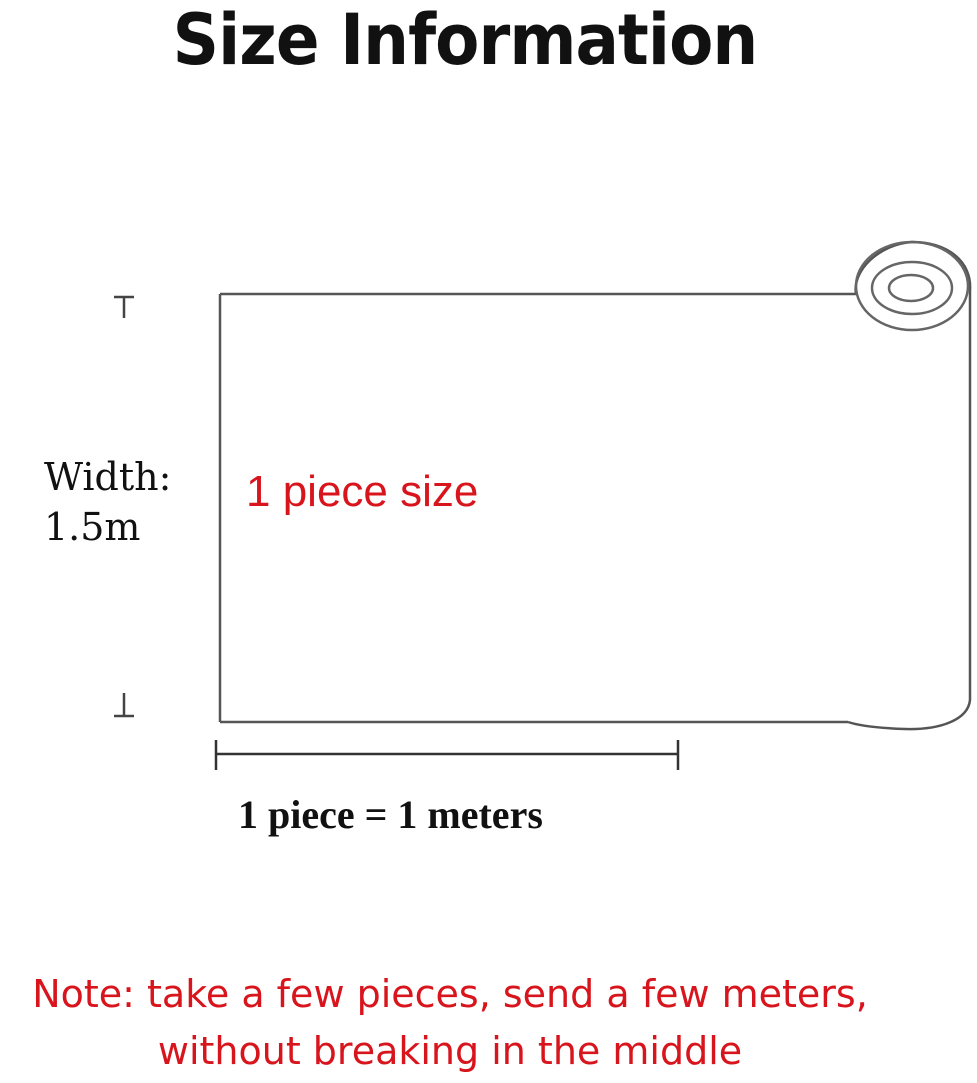 Image resolution: width=977 pixels, height=1083 pixels. What do you see at coordinates (362, 491) in the screenshot?
I see `piece-size-label: 1 piece size` at bounding box center [362, 491].